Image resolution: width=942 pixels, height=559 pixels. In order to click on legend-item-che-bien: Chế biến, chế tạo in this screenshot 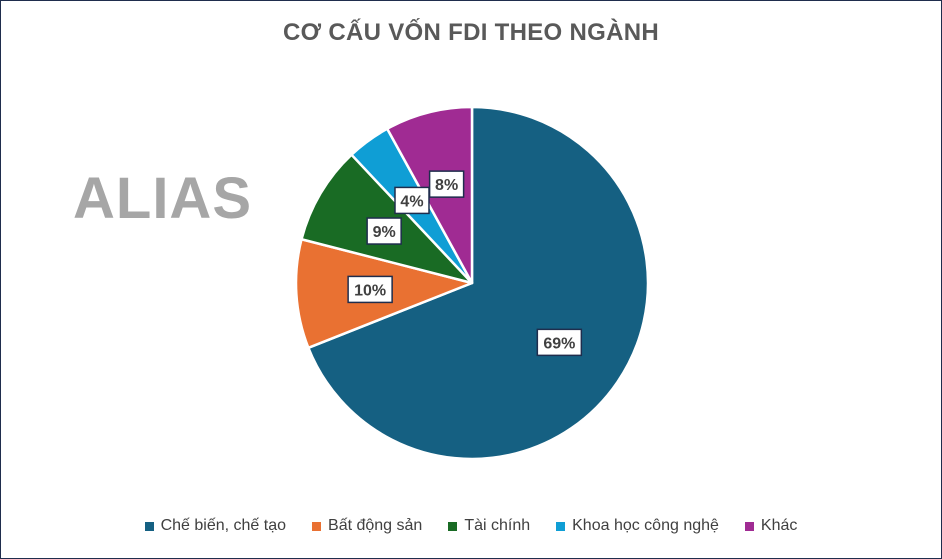, I will do `click(215, 526)`.